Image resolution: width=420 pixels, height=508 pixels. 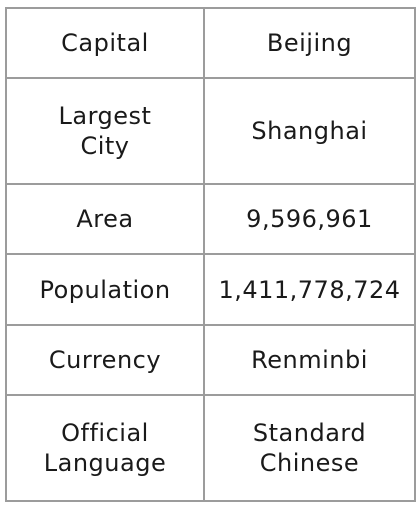 What do you see at coordinates (309, 359) in the screenshot?
I see `row-value: Renminbi` at bounding box center [309, 359].